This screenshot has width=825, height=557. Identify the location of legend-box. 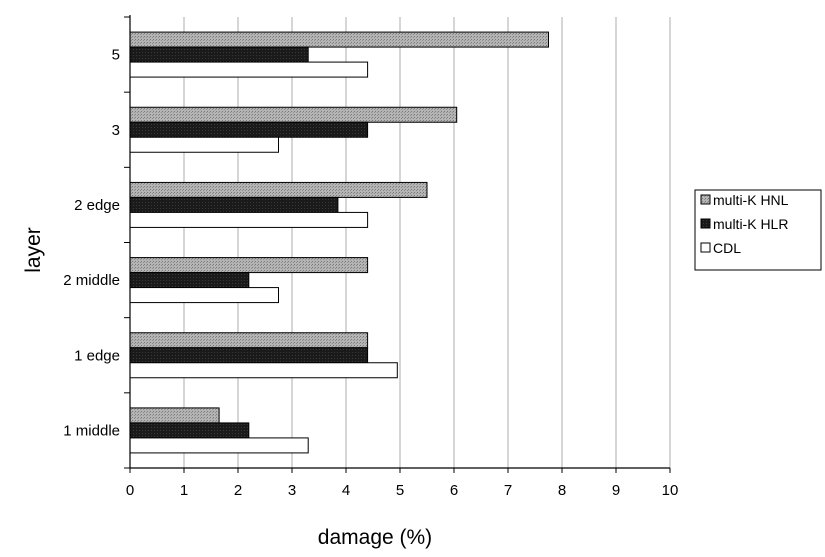
(758, 230).